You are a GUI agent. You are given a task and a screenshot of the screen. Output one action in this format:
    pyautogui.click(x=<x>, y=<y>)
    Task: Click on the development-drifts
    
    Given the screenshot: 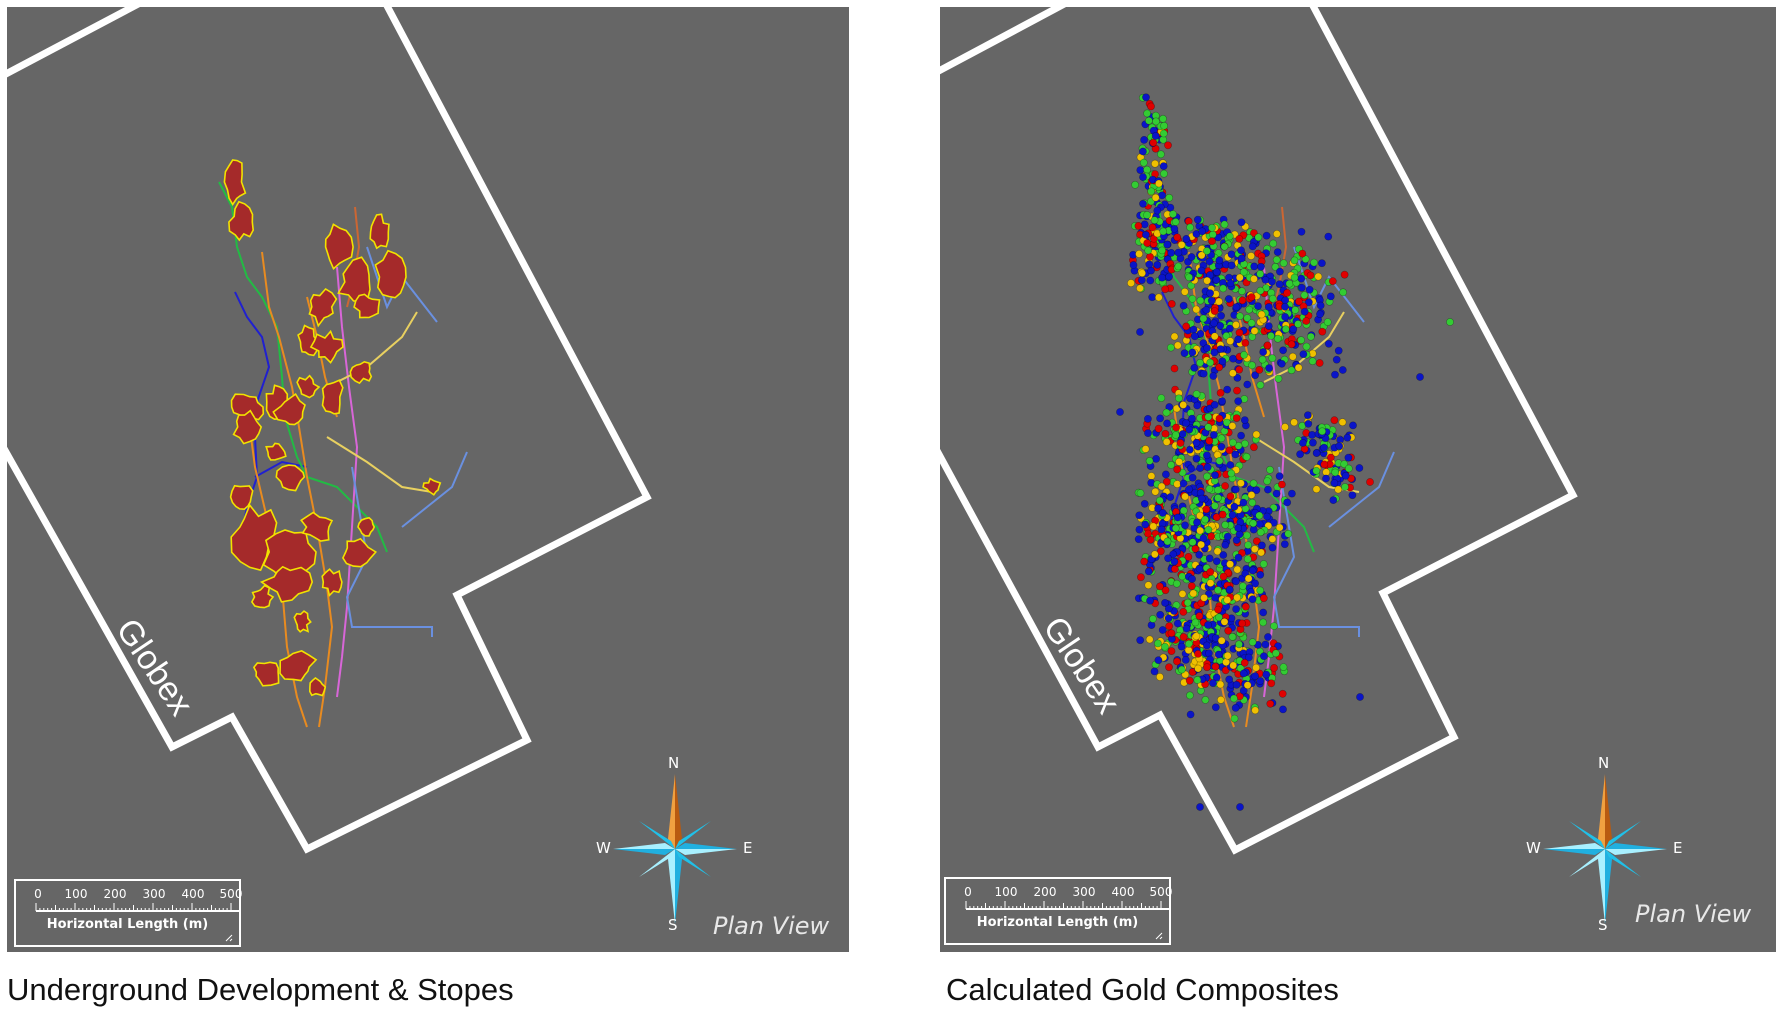 What is the action you would take?
    pyautogui.click(x=343, y=454)
    